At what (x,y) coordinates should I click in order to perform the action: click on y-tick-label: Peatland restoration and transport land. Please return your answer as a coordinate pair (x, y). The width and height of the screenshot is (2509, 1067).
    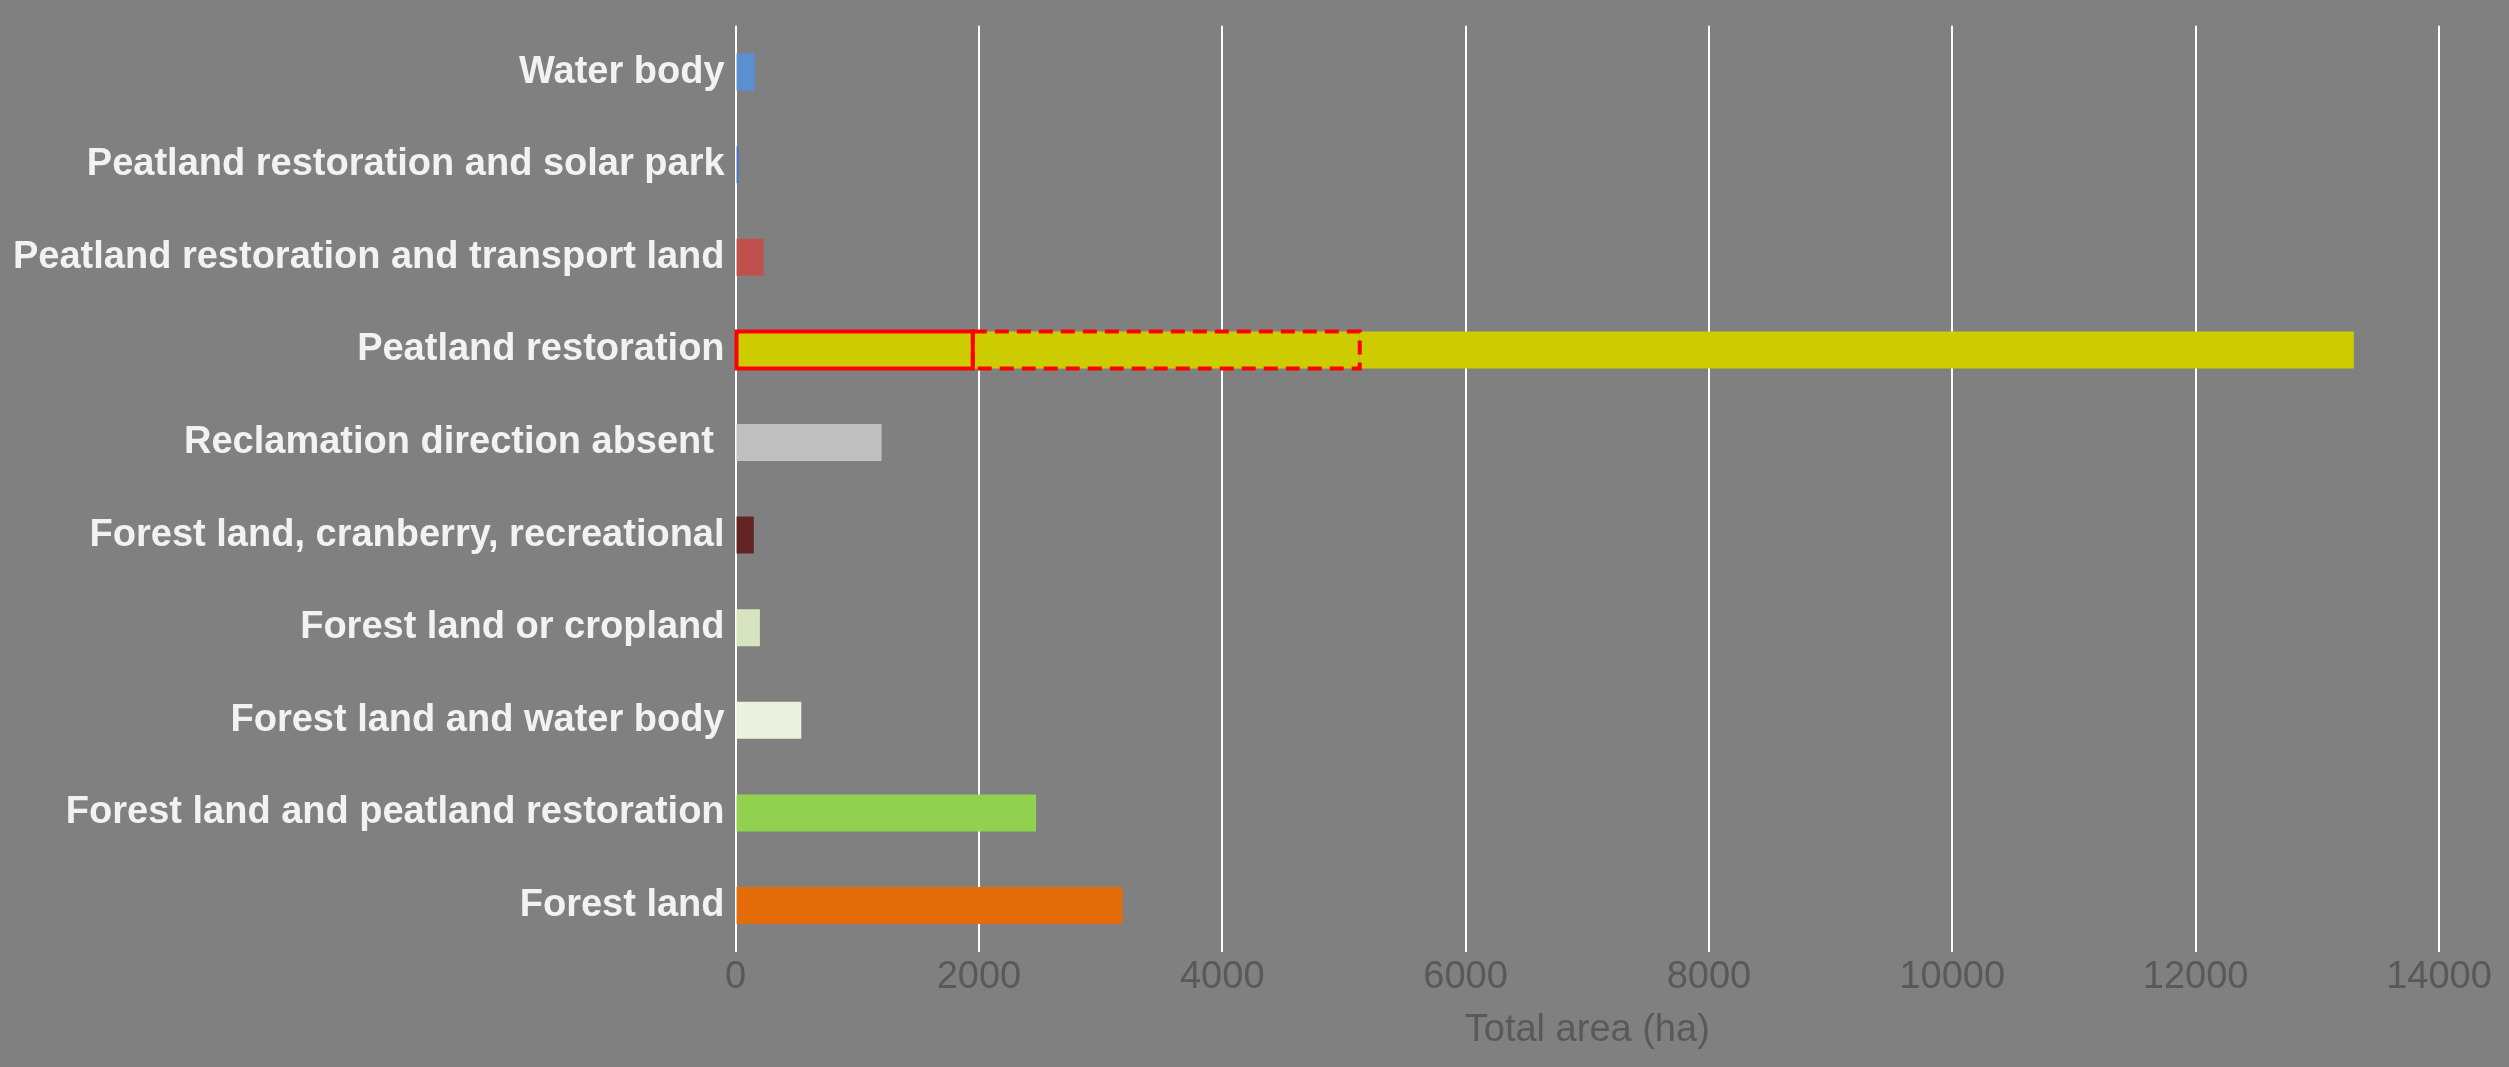
    Looking at the image, I should click on (368, 254).